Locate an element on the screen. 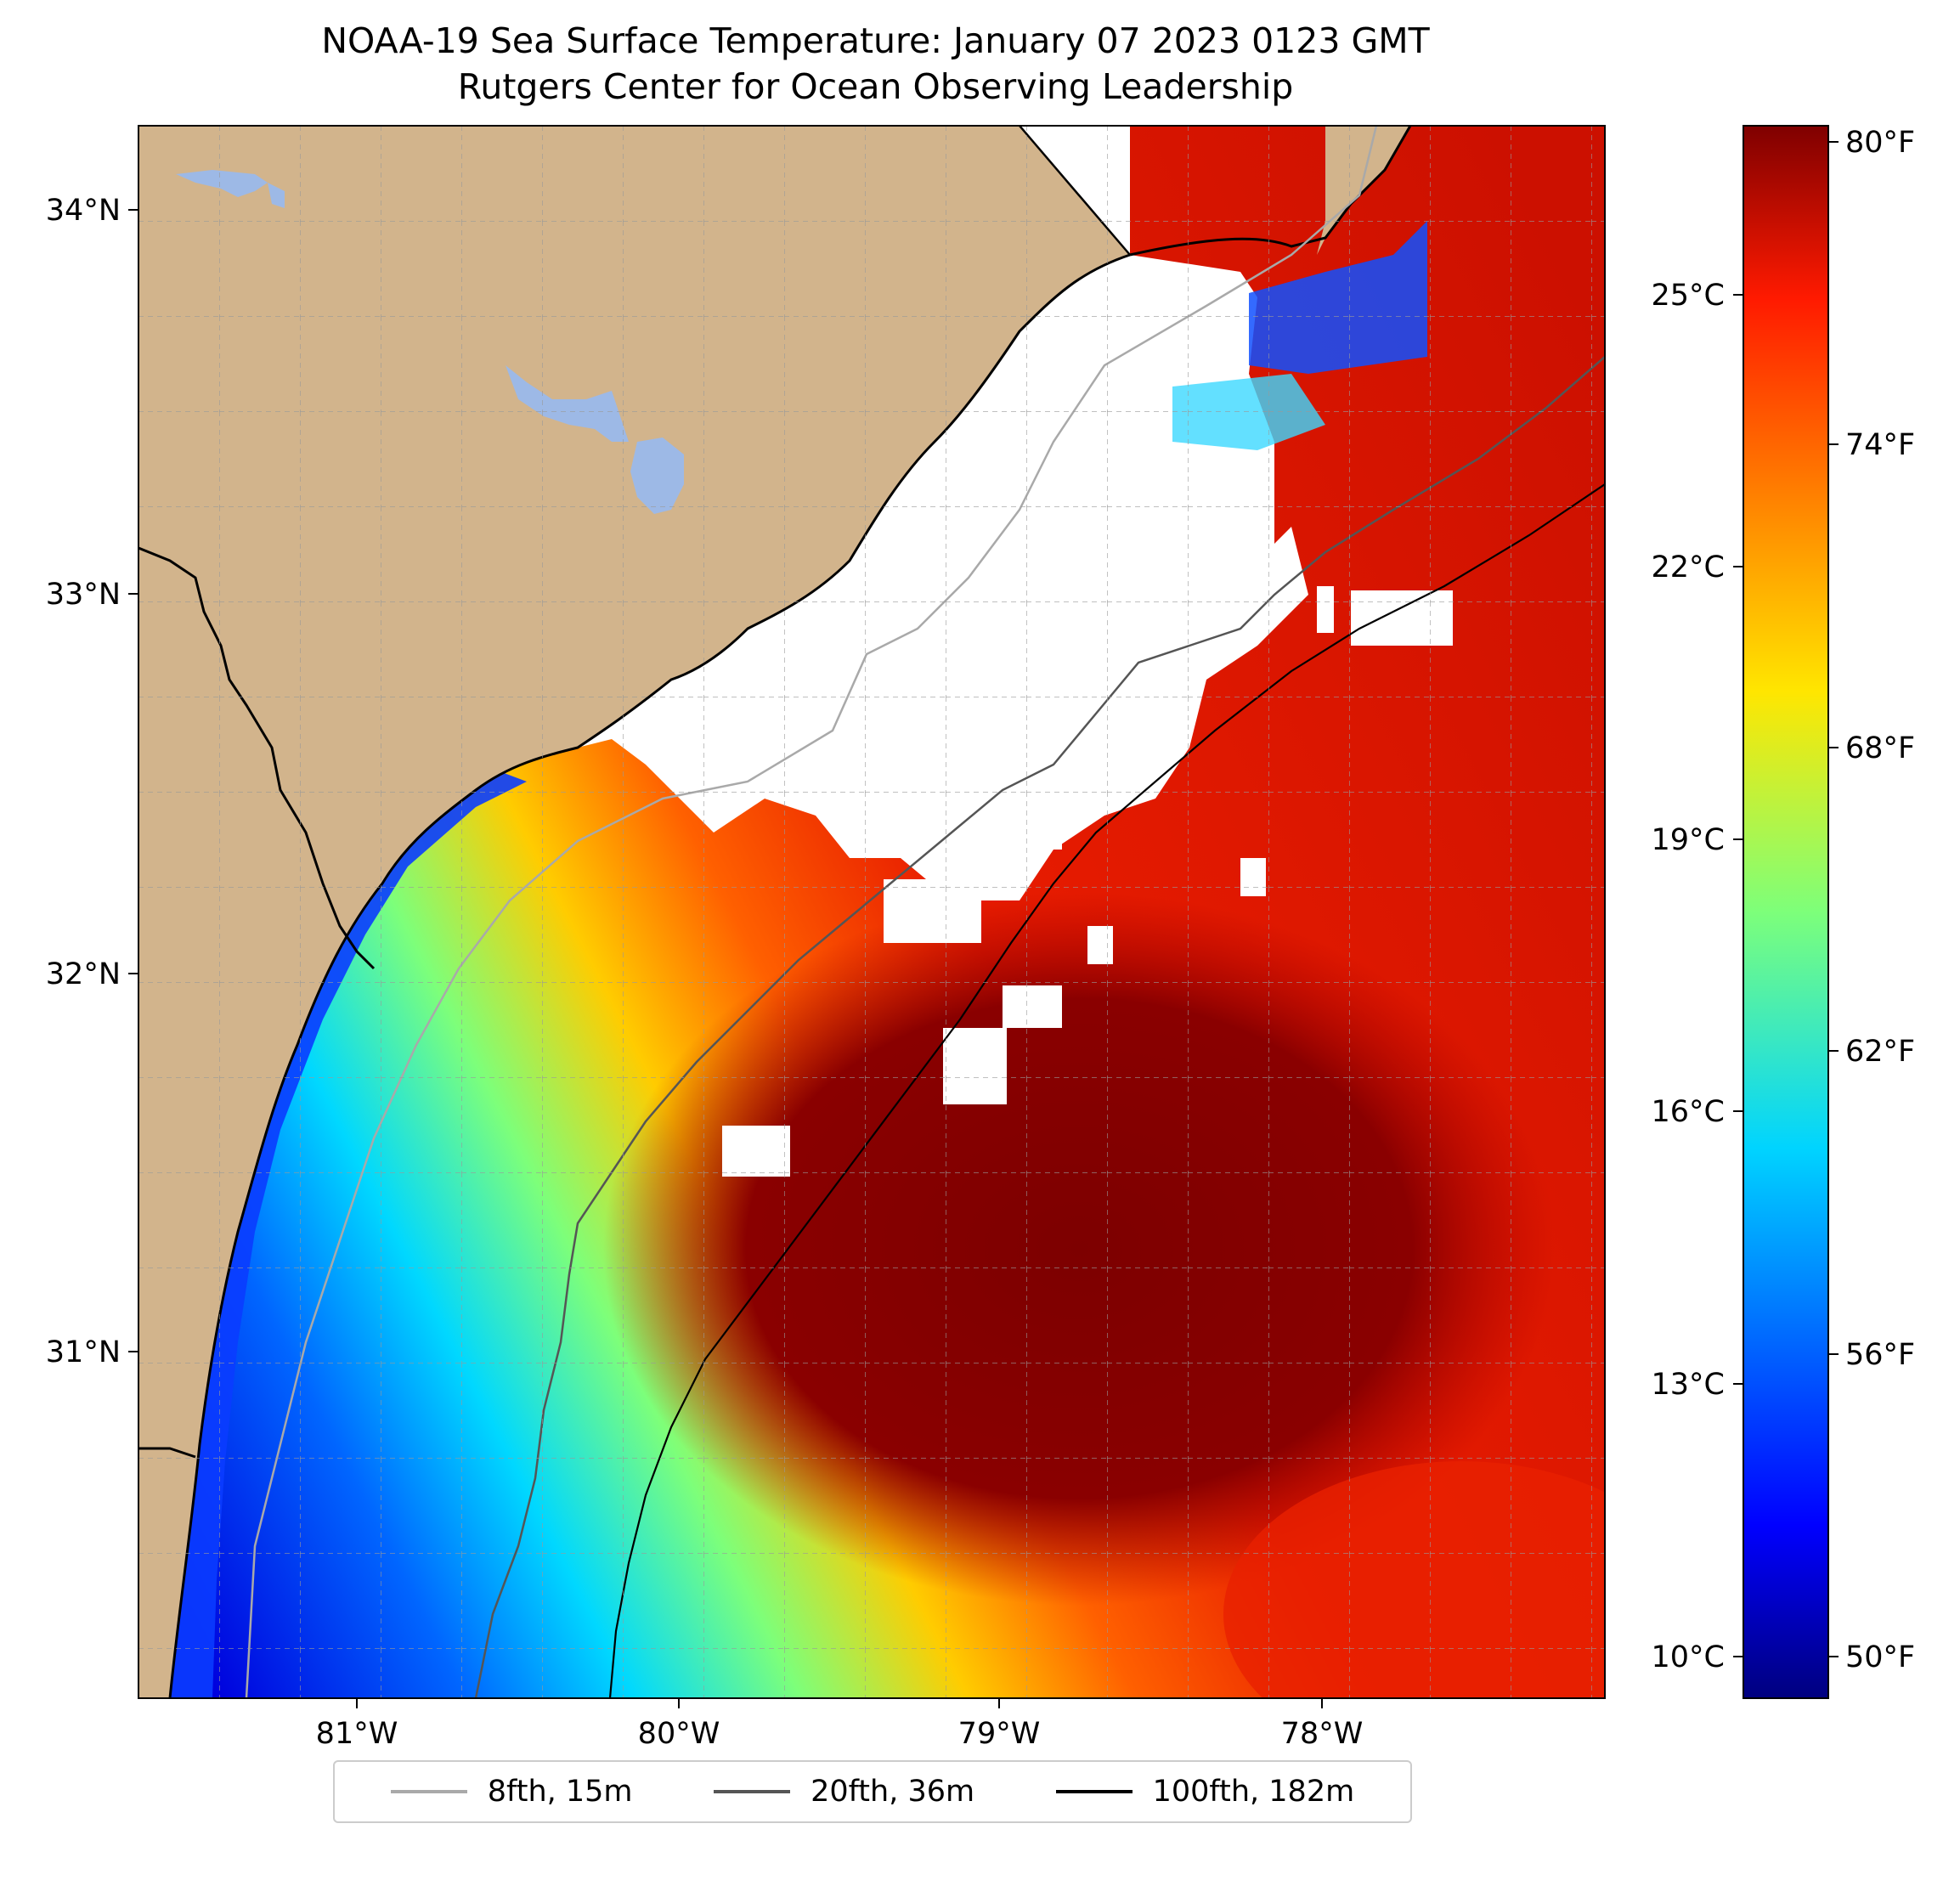 The image size is (1960, 1880). lat-label: 32°N is located at coordinates (84, 974).